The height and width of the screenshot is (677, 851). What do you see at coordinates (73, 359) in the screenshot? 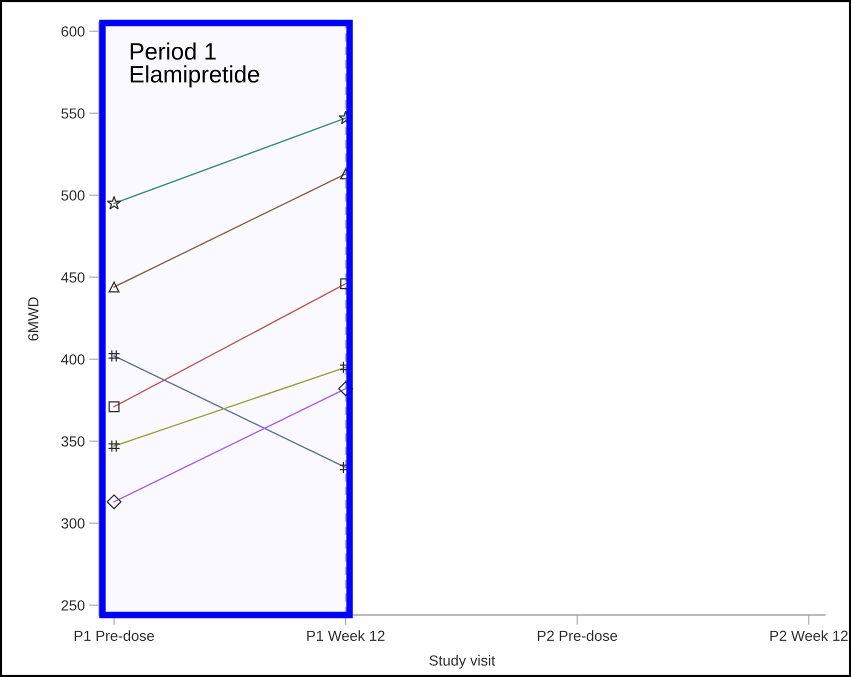
I see `y-tick-label: 400` at bounding box center [73, 359].